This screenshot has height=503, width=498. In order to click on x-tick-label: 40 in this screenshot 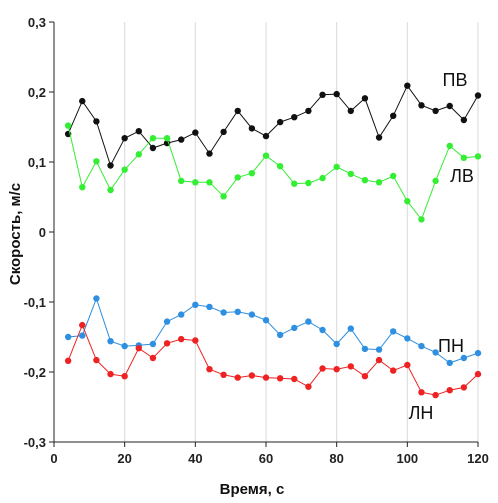, I will do `click(195, 458)`.